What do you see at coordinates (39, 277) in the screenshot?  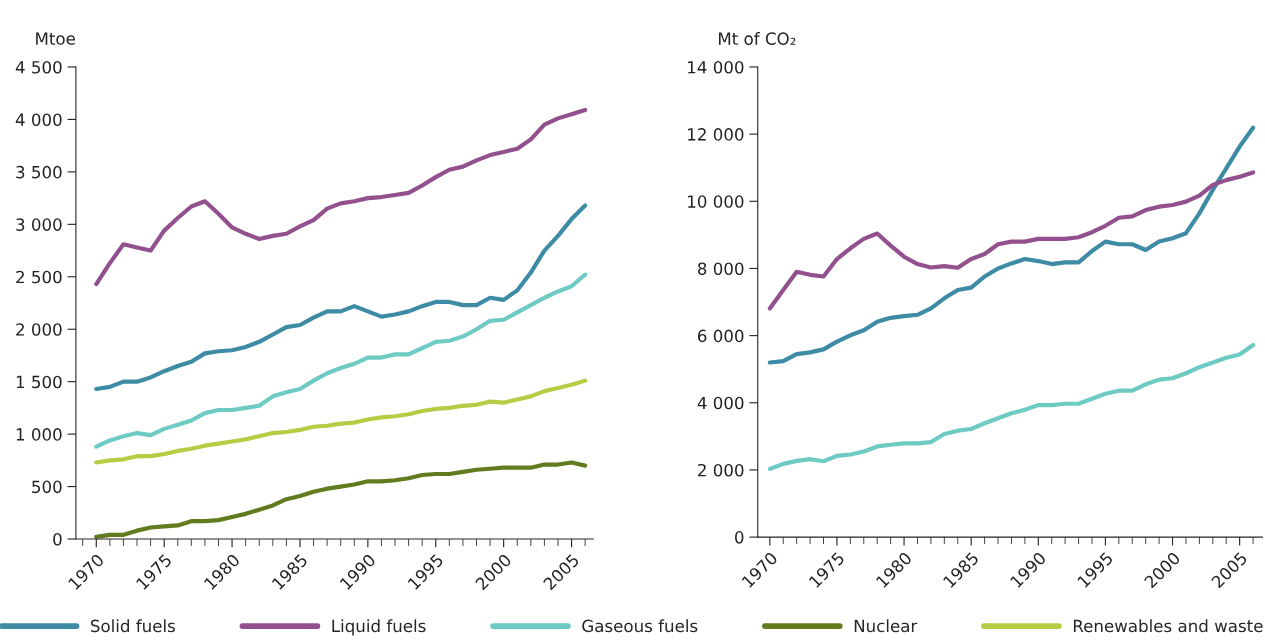 I see `y-tick-label: 2 500` at bounding box center [39, 277].